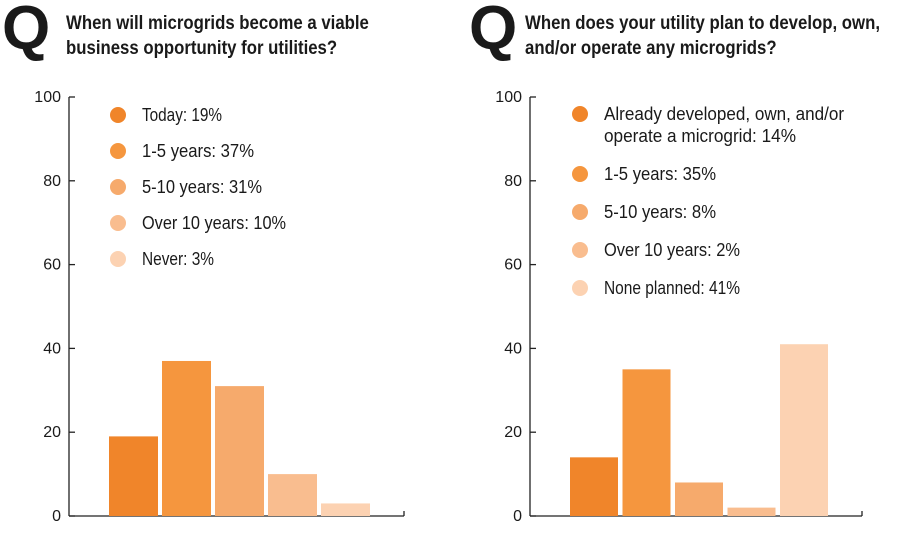 The image size is (903, 538). Describe the element at coordinates (202, 187) in the screenshot. I see `legend-label: 5-10 years: 31%` at that location.